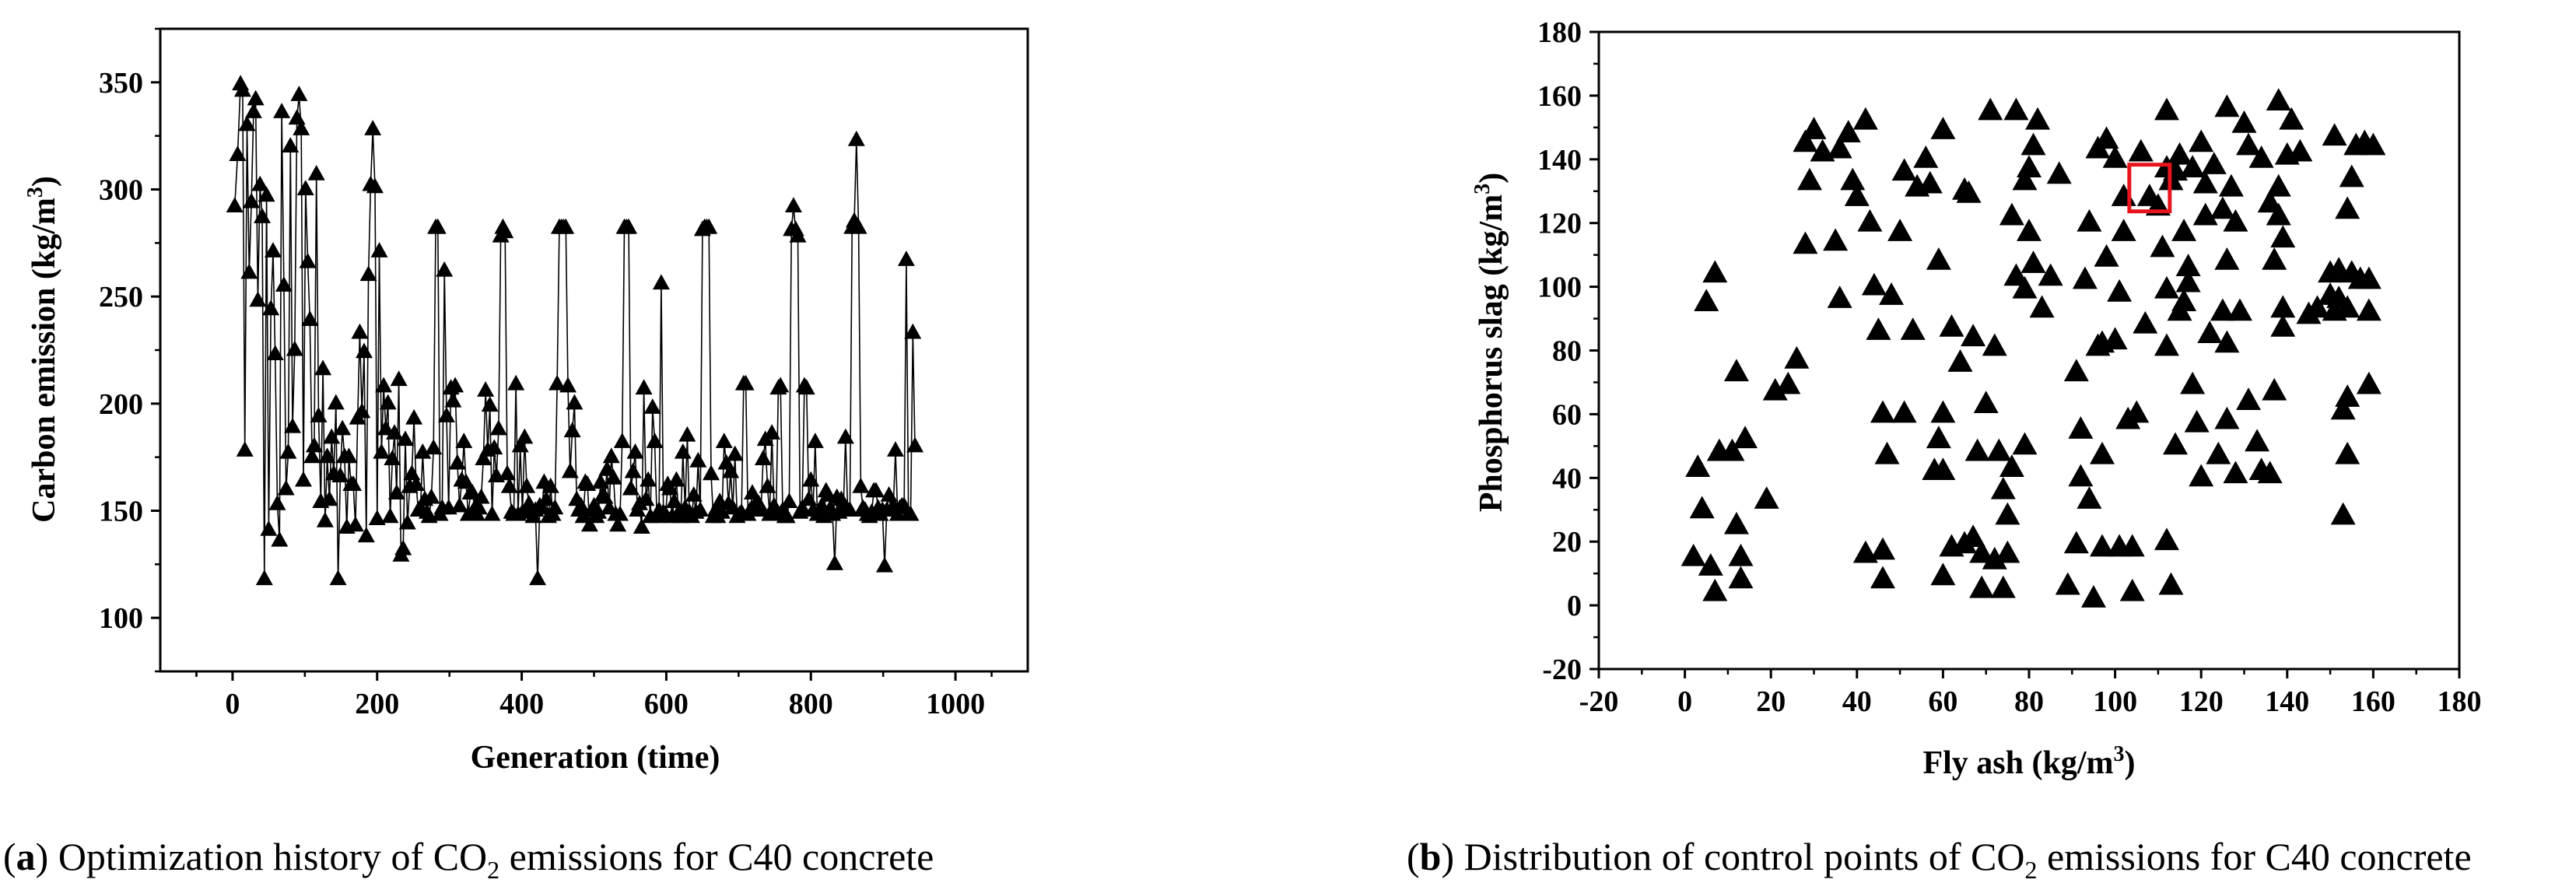  What do you see at coordinates (44, 360) in the screenshot?
I see `panel-a-y-axis-title-main: Carbon emission (kg/m` at bounding box center [44, 360].